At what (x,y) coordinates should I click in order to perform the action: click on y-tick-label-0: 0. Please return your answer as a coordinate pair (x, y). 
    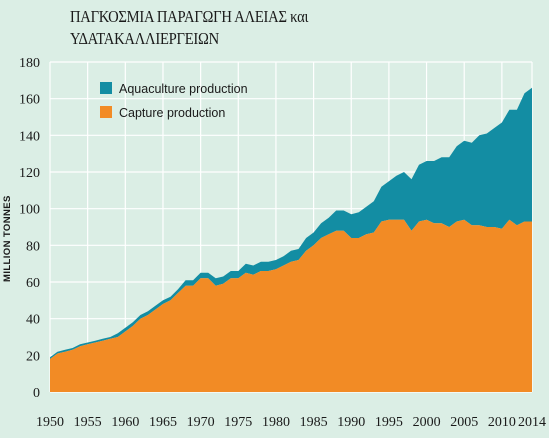
    Looking at the image, I should click on (36, 393).